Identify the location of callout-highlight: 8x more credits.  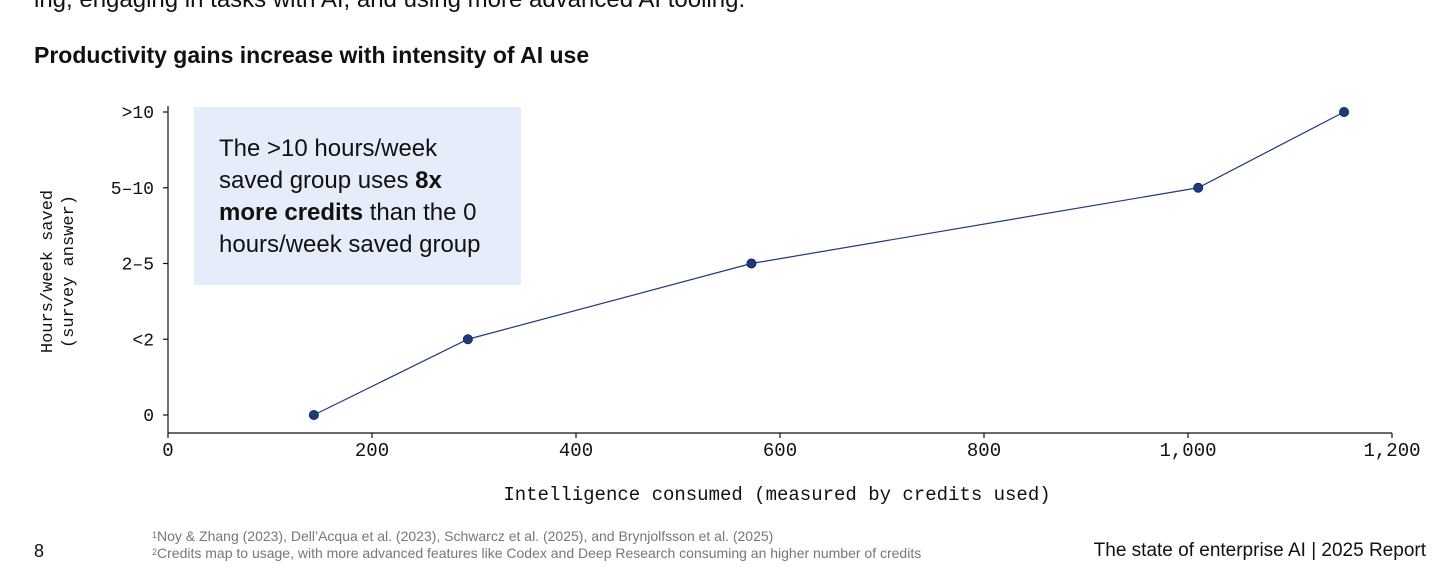
(330, 196).